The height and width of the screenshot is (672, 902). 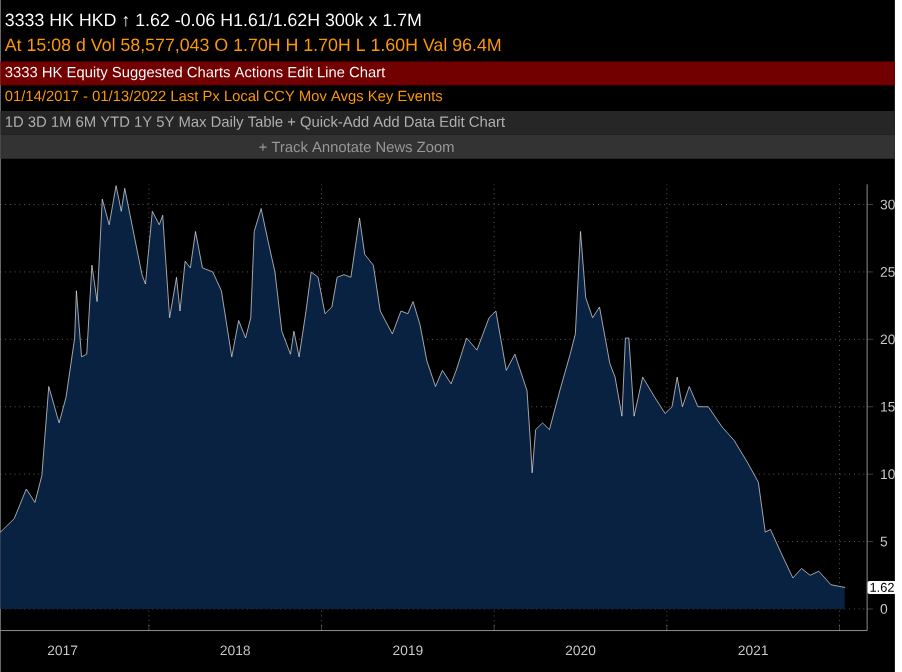 What do you see at coordinates (252, 45) in the screenshot?
I see `text: At 15:08 d Vol 58,577,043 O 1.70H H 1.70H L 1.60H Val 96.4M` at bounding box center [252, 45].